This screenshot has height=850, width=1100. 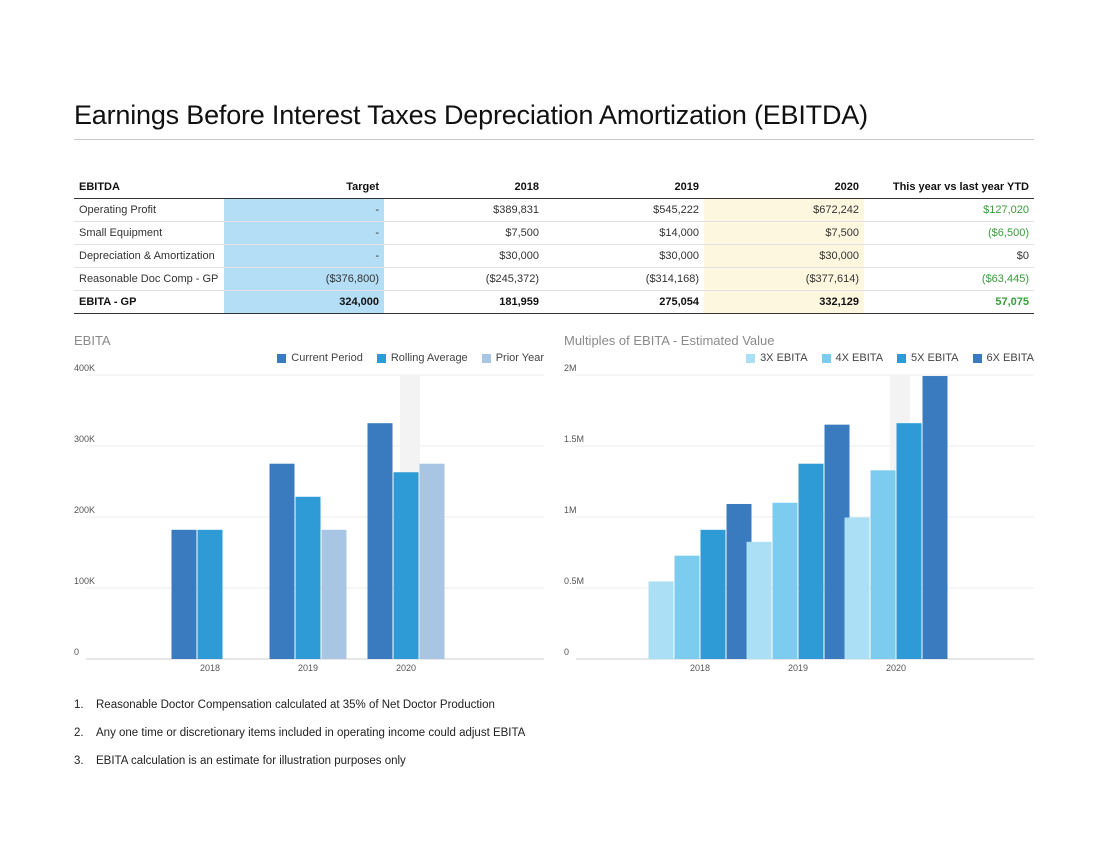 What do you see at coordinates (949, 302) in the screenshot?
I see `cell-yoy: 57,075` at bounding box center [949, 302].